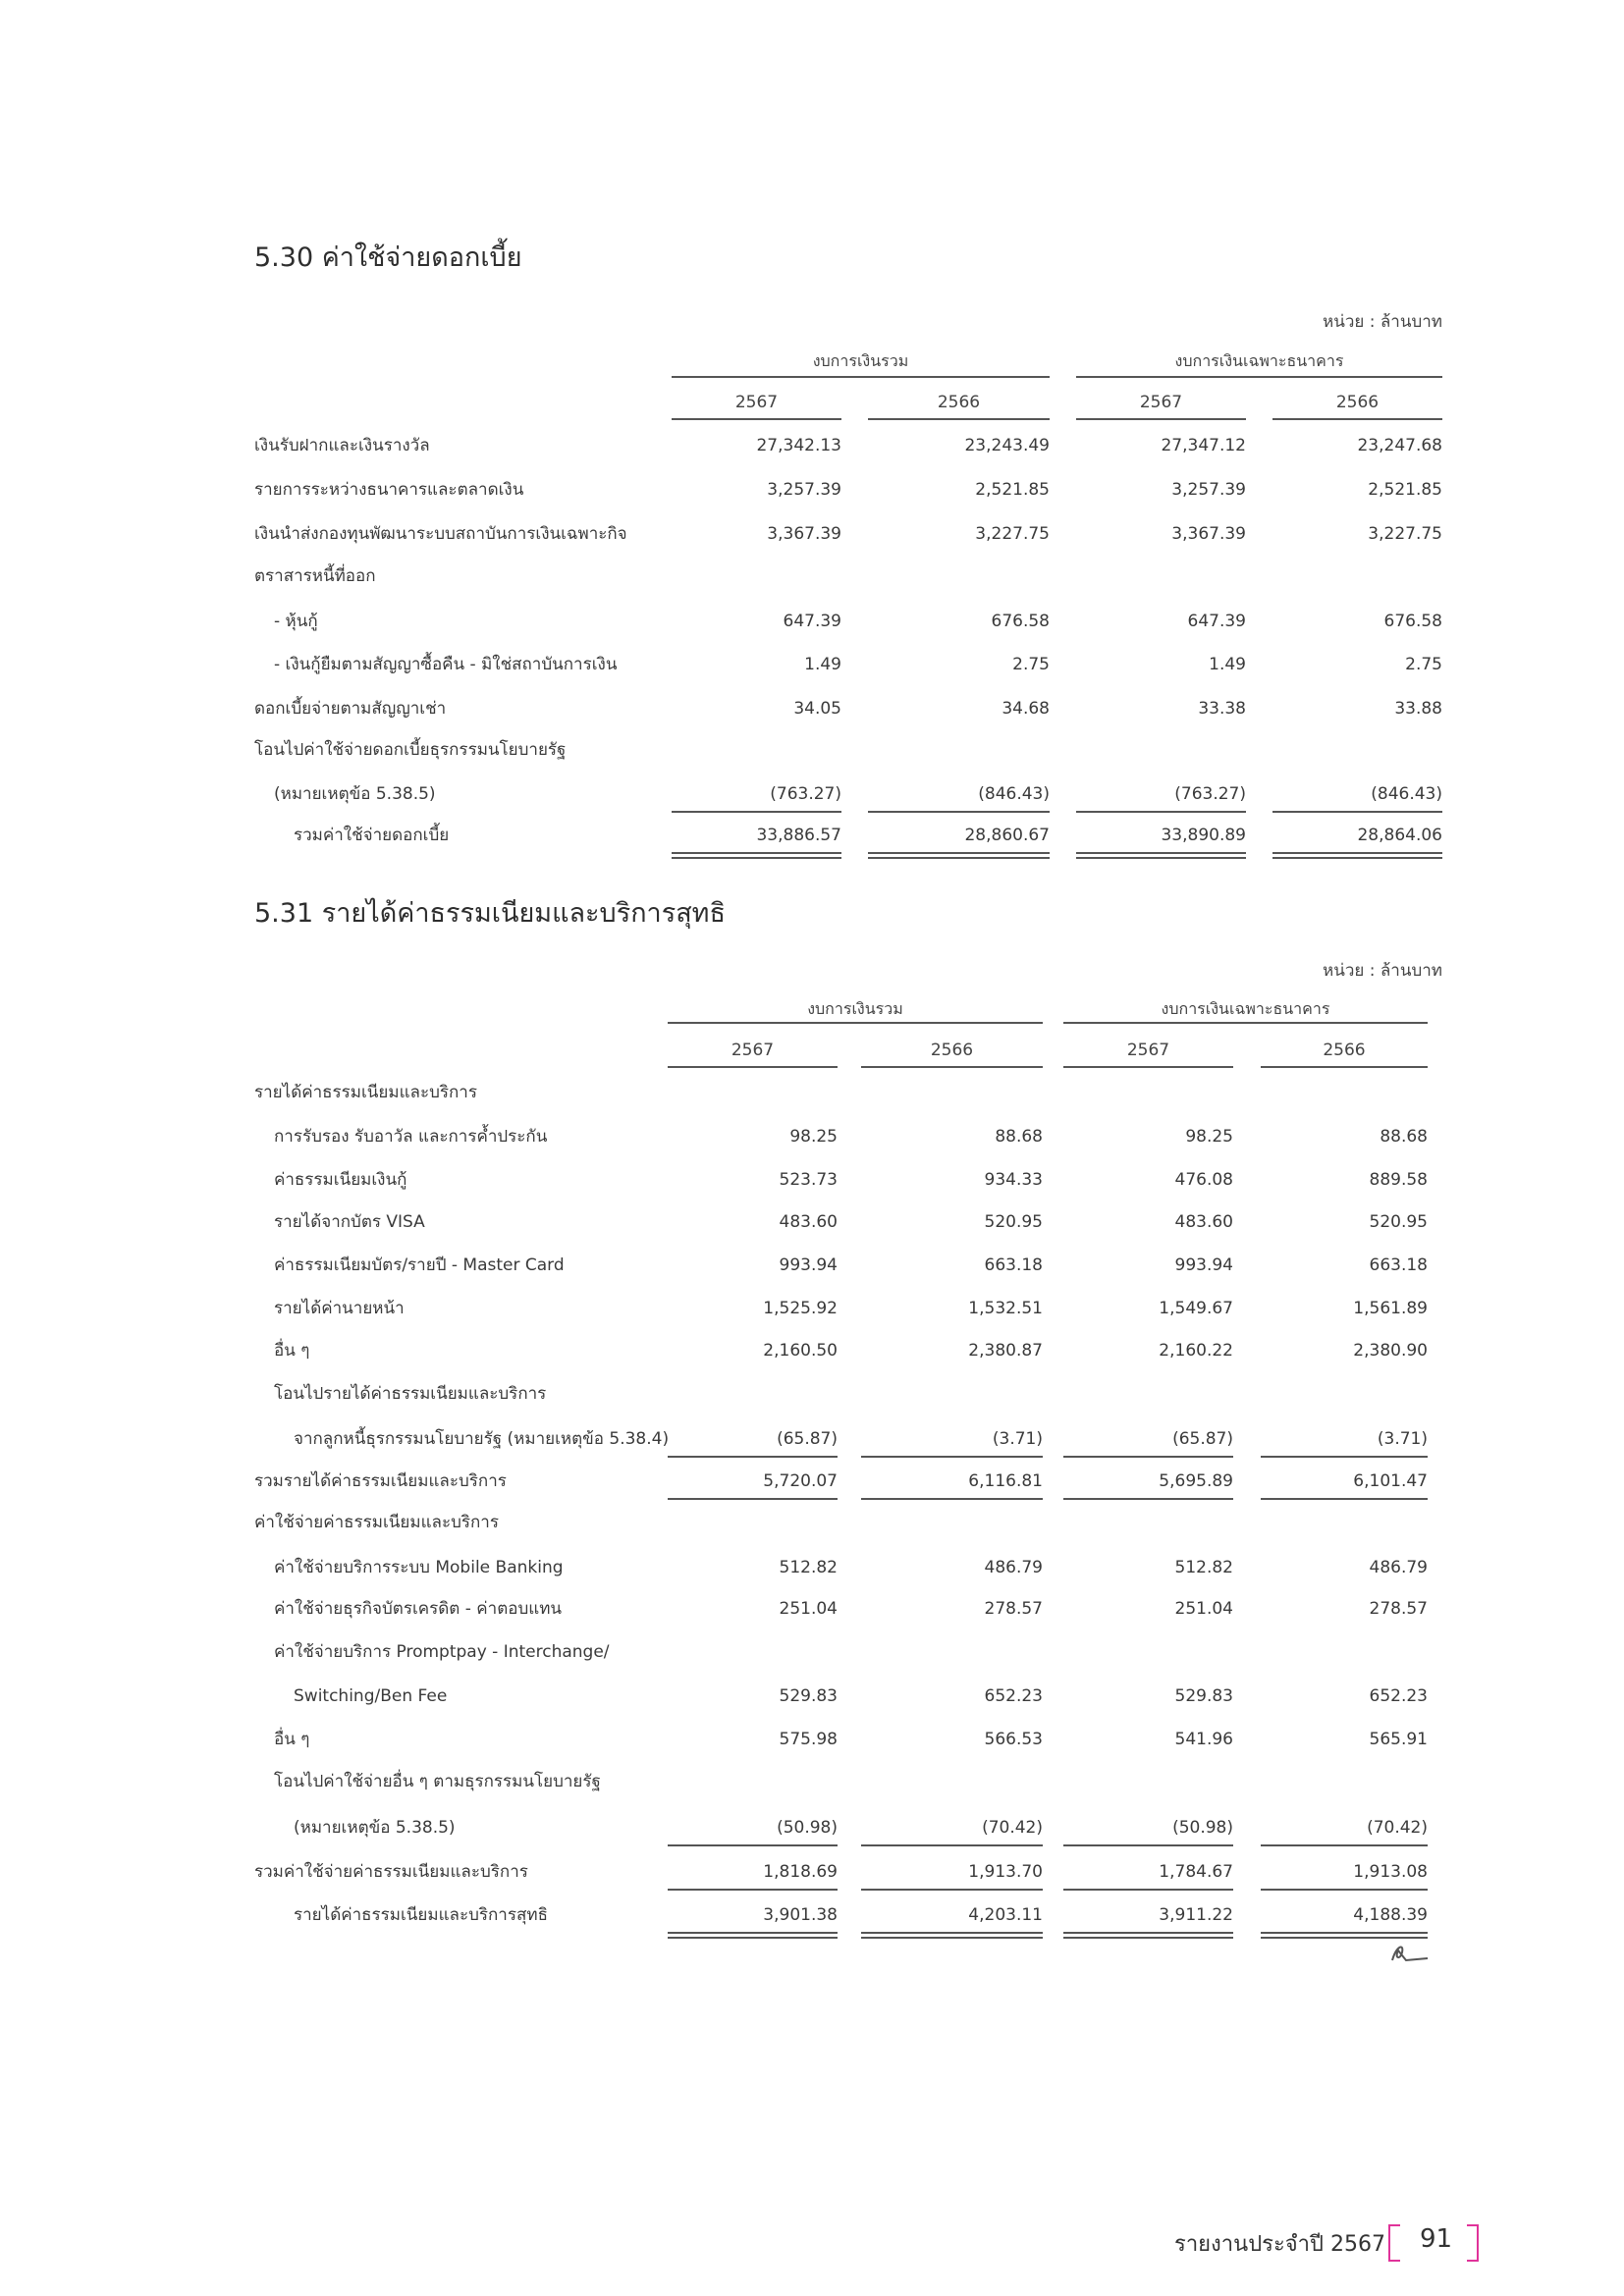  I want to click on row-value: 23,247.68, so click(1399, 445).